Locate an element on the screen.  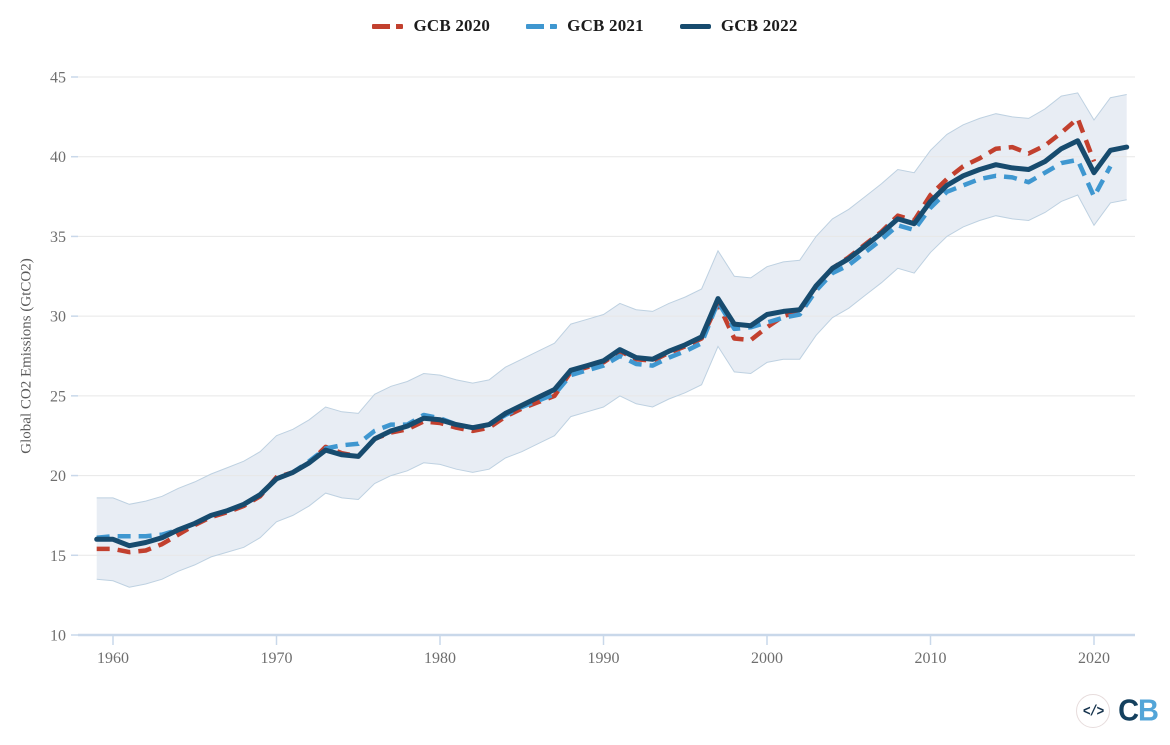
legend-label-gcb-2020: GCB 2020 is located at coordinates (452, 25).